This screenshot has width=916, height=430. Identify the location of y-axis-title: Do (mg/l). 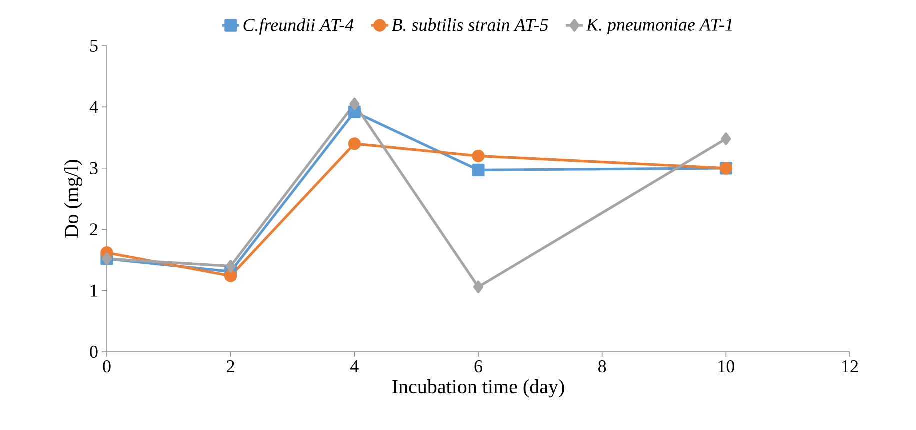
(73, 199).